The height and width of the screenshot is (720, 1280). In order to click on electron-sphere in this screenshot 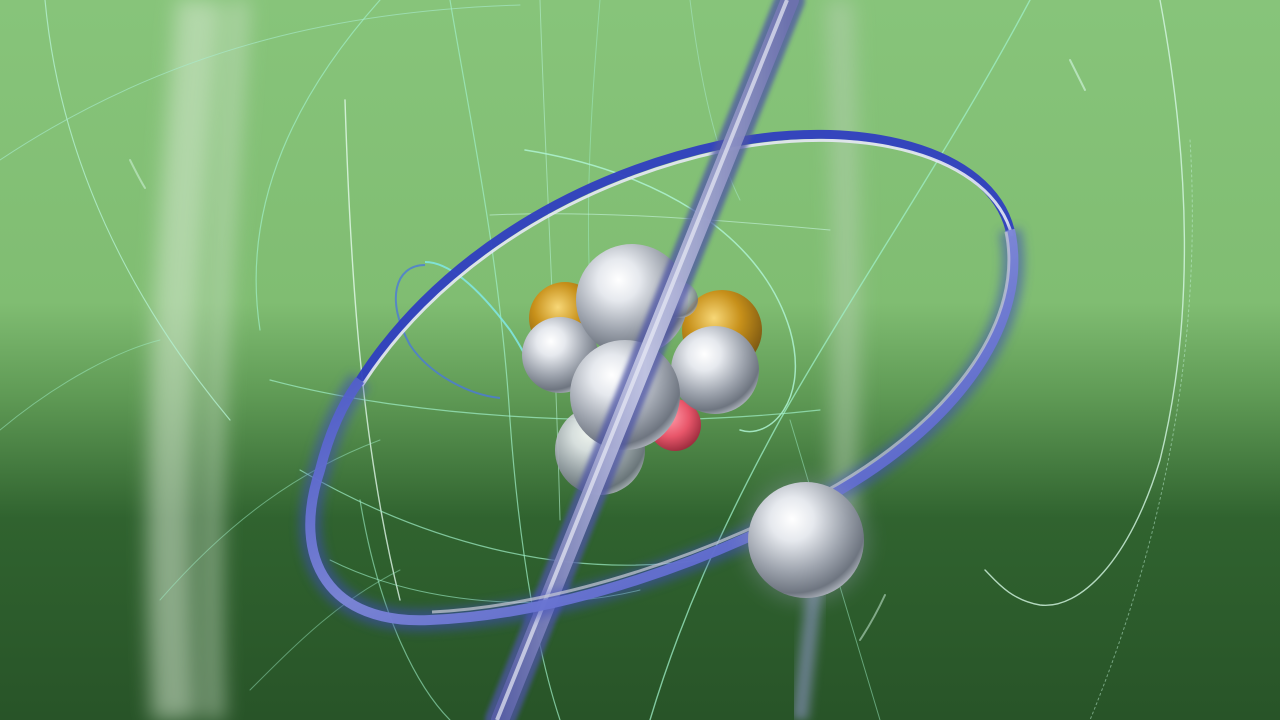, I will do `click(806, 540)`.